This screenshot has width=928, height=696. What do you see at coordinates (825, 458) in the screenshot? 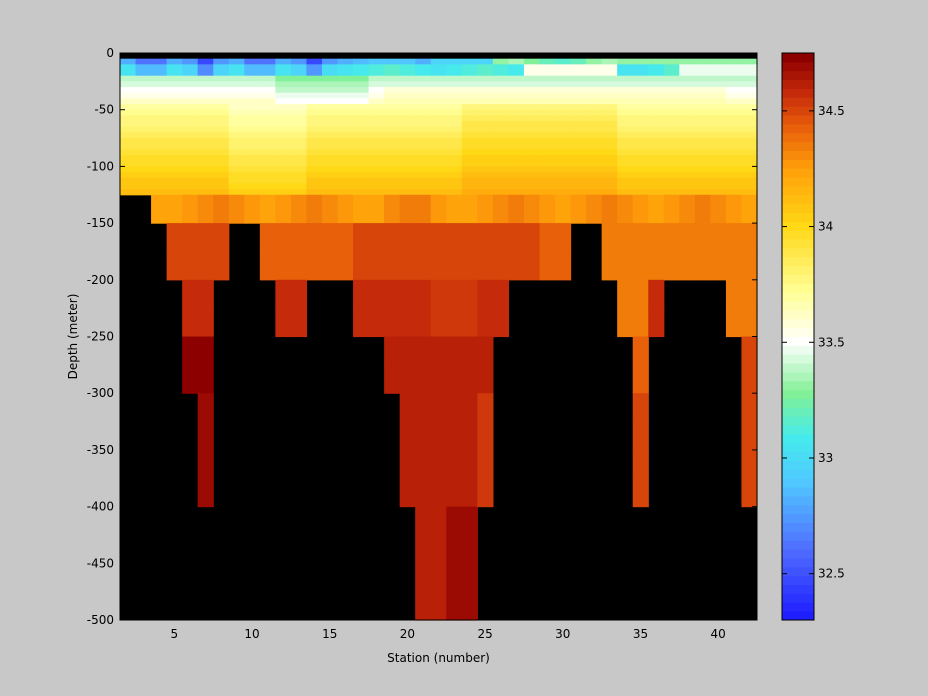
I see `colorbar-tick-label: 33` at bounding box center [825, 458].